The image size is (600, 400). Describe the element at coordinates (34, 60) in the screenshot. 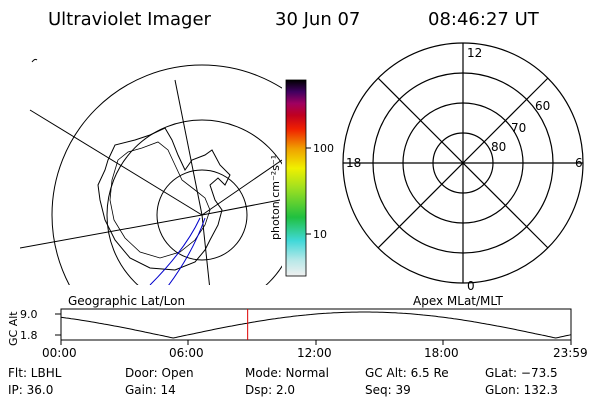

I see `map-edge-mark` at that location.